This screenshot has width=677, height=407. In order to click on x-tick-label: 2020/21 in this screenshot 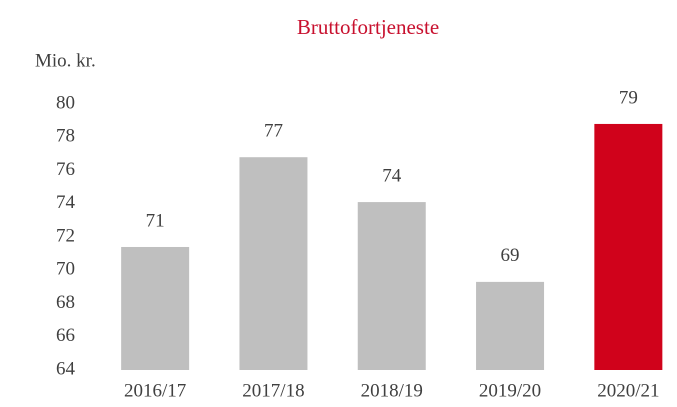, I will do `click(628, 390)`.